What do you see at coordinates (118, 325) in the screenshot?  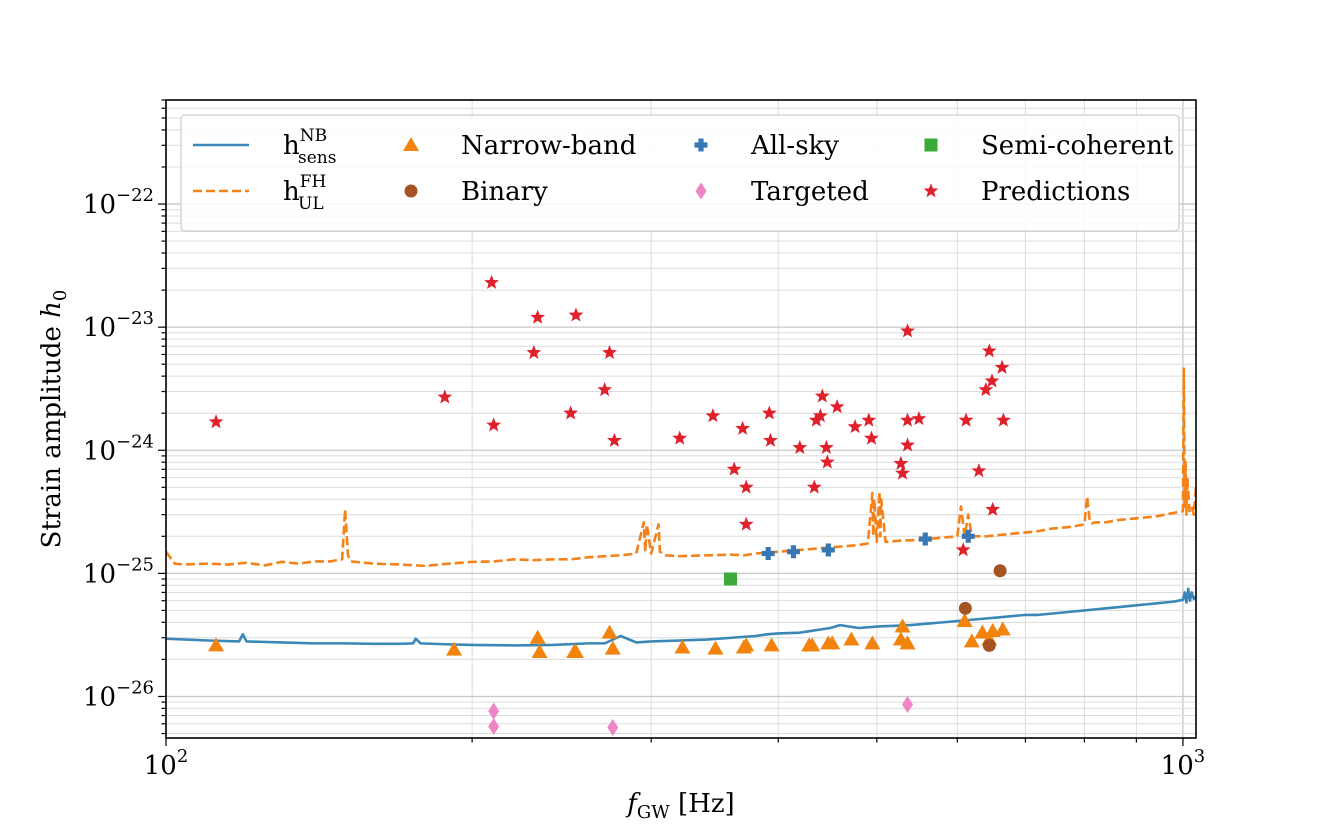 I see `y-tick-label: 10−23` at bounding box center [118, 325].